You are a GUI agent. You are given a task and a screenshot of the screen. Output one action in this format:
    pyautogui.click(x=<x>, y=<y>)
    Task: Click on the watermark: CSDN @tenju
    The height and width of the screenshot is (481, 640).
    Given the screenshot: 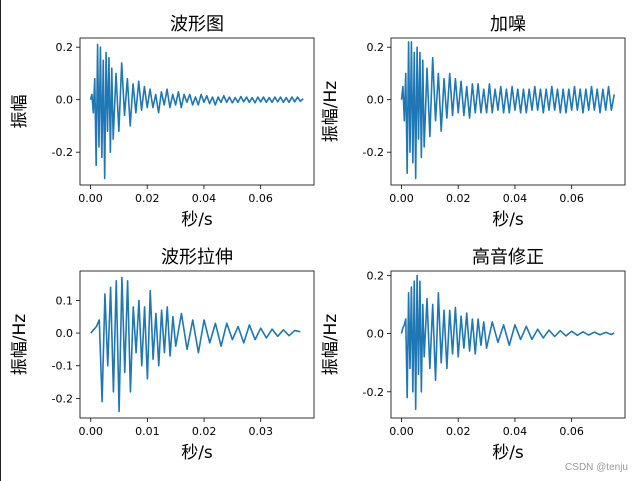 What is the action you would take?
    pyautogui.click(x=596, y=467)
    